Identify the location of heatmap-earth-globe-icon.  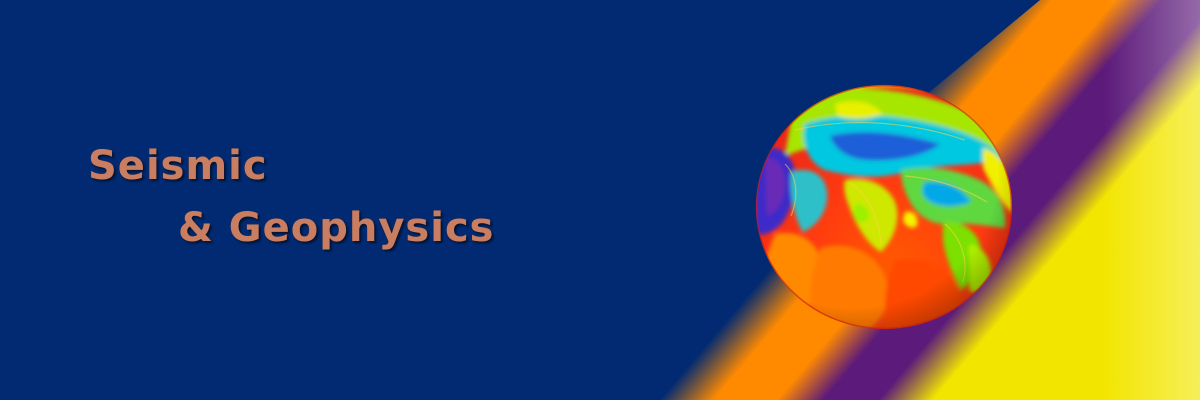
(884, 207).